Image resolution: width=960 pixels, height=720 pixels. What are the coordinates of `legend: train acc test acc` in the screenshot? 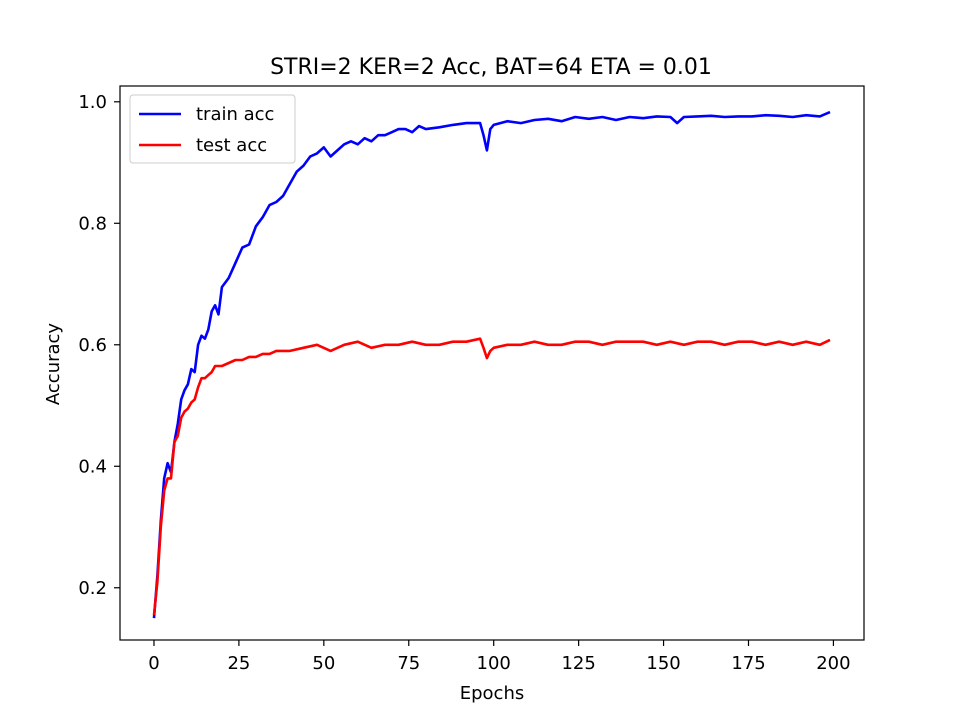 It's located at (212, 129).